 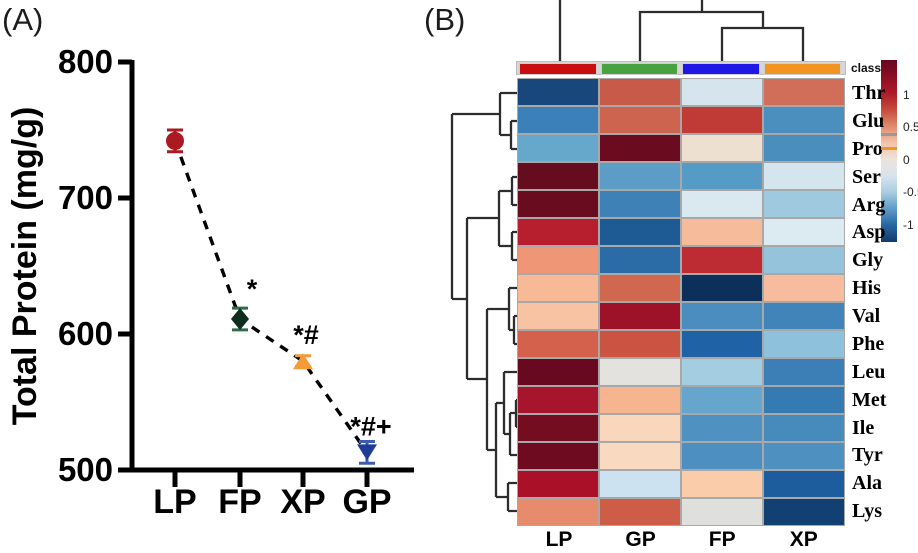 I want to click on significance-annotation: *, so click(x=252, y=289).